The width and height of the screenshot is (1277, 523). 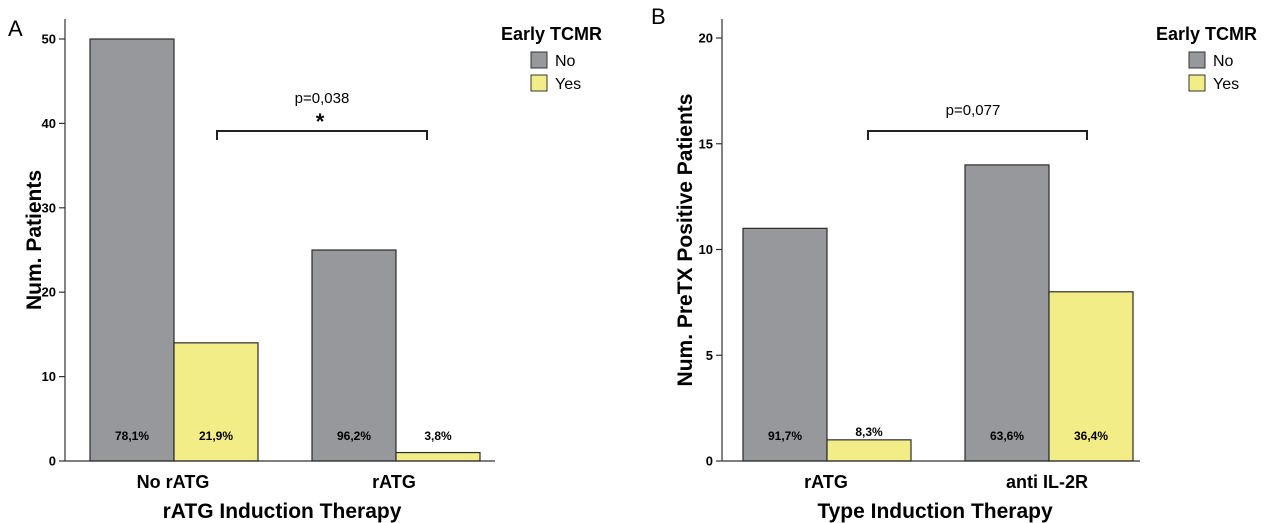 I want to click on panel-a-x-axis-title: rATG Induction Therapy, so click(x=282, y=511).